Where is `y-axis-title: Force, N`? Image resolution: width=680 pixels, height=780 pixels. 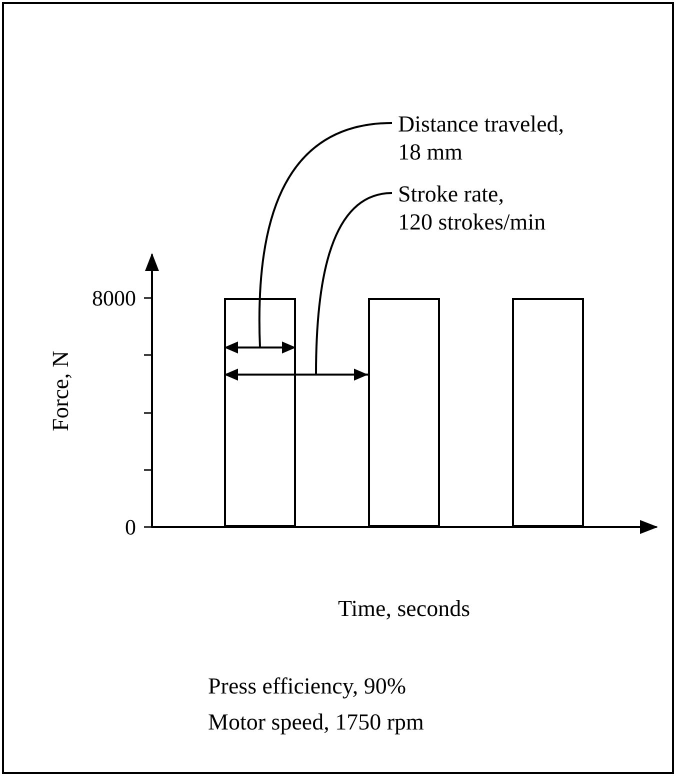 y-axis-title: Force, N is located at coordinates (60, 391).